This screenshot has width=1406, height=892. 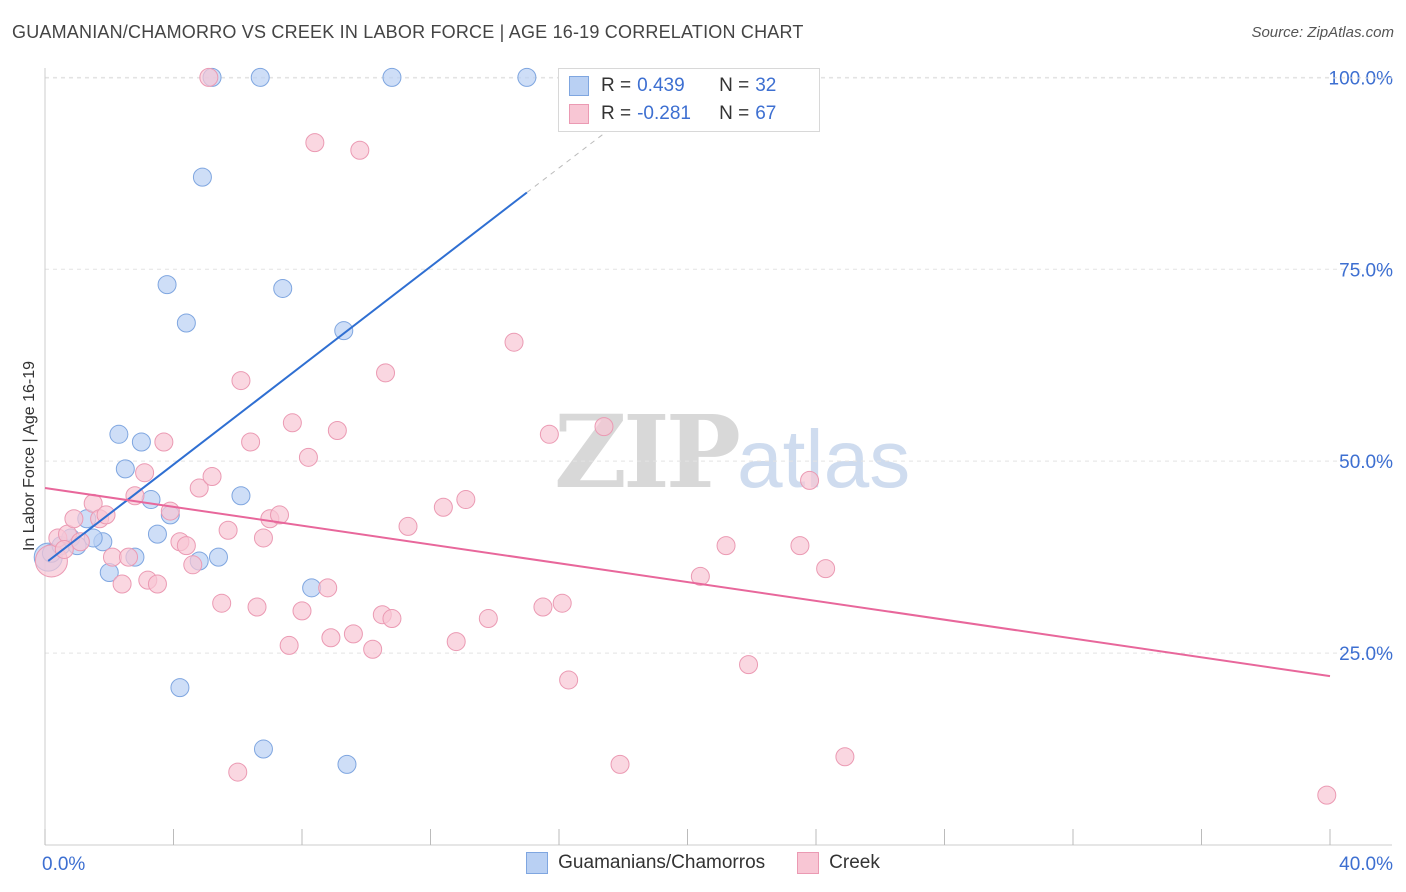 I want to click on stats-box: R = 0.439 N = 32 R = -0.281 N = 67, so click(x=689, y=100).